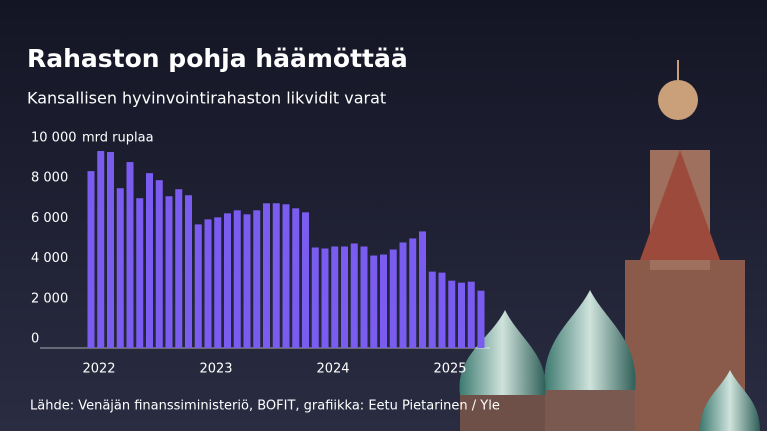 Image resolution: width=767 pixels, height=431 pixels. I want to click on chart-title: Rahaston pohja häämöttää, so click(217, 58).